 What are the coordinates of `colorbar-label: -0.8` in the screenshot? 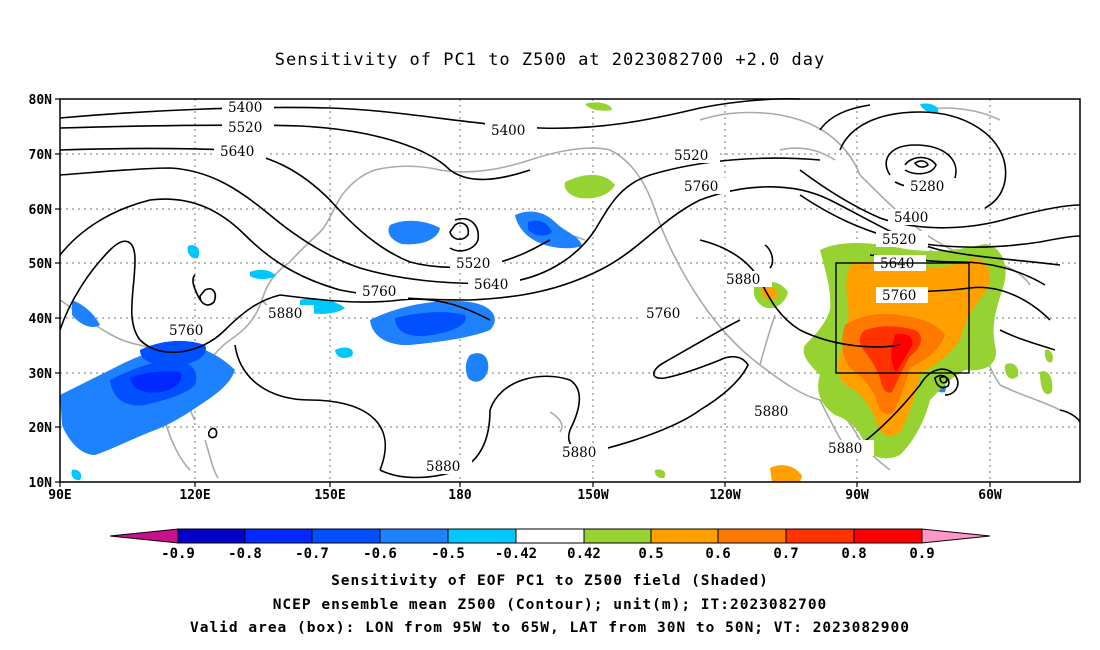 It's located at (245, 554).